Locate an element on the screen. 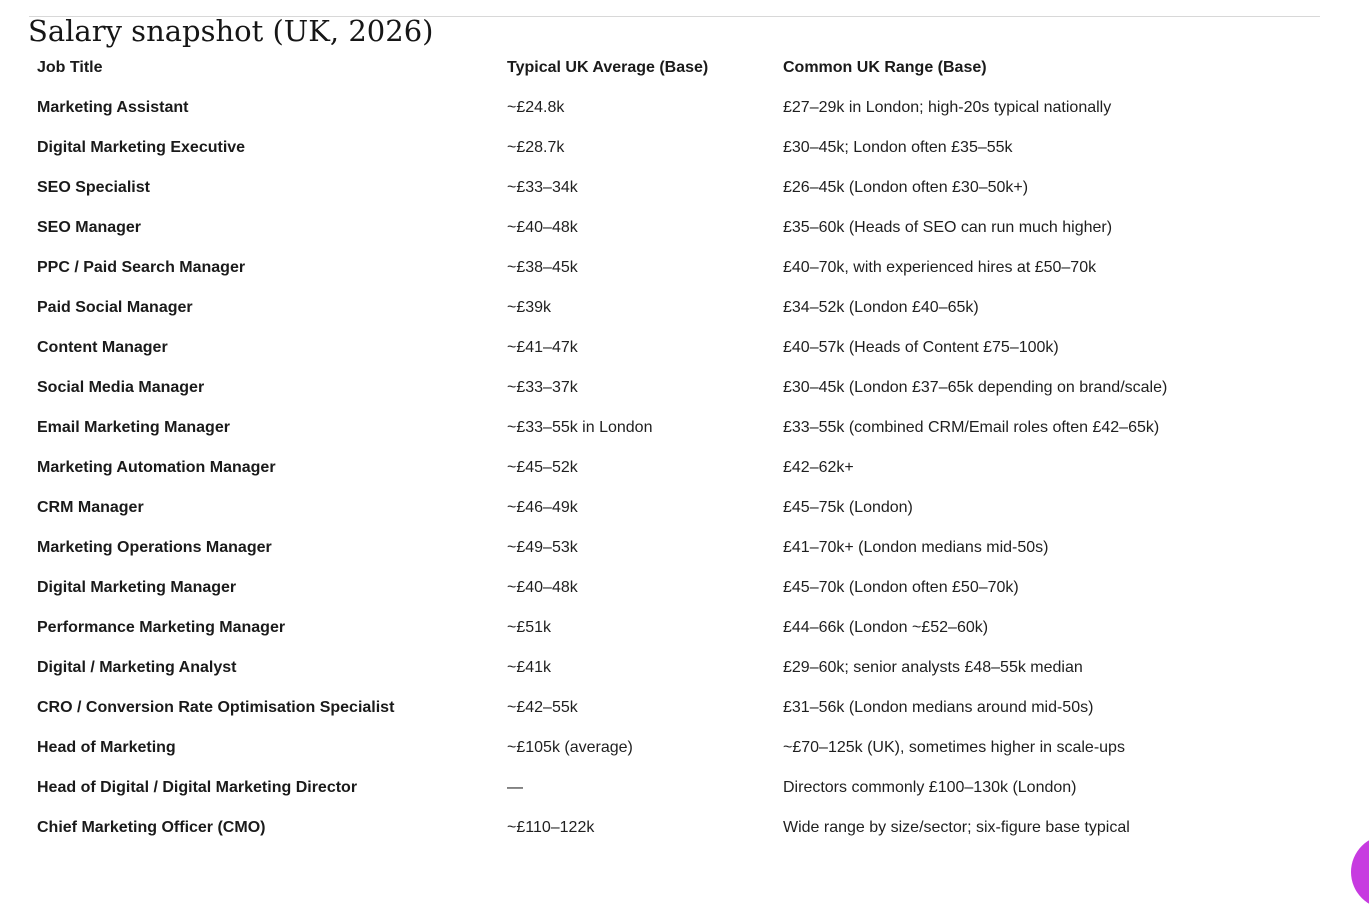 Image resolution: width=1369 pixels, height=909 pixels. job-title-cell: Social Media Manager is located at coordinates (121, 387).